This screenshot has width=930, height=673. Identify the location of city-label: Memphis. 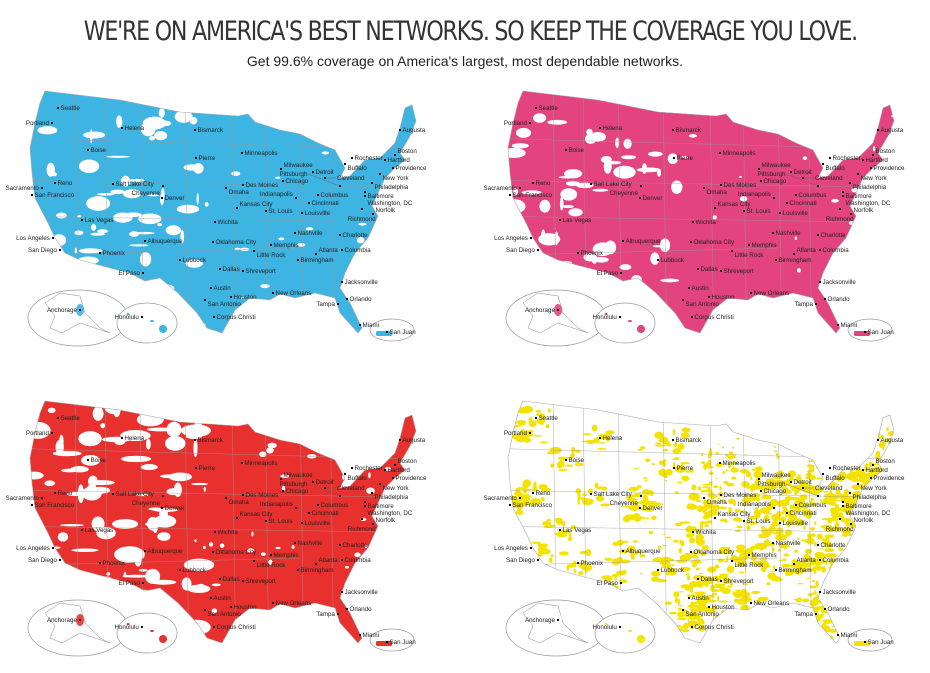
(764, 555).